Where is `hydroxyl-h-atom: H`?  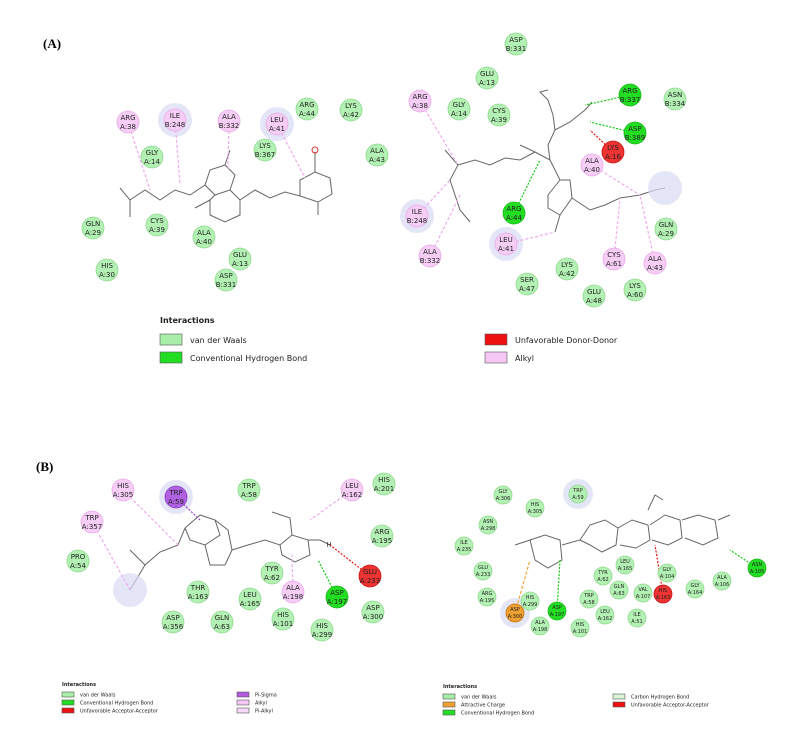 hydroxyl-h-atom: H is located at coordinates (328, 545).